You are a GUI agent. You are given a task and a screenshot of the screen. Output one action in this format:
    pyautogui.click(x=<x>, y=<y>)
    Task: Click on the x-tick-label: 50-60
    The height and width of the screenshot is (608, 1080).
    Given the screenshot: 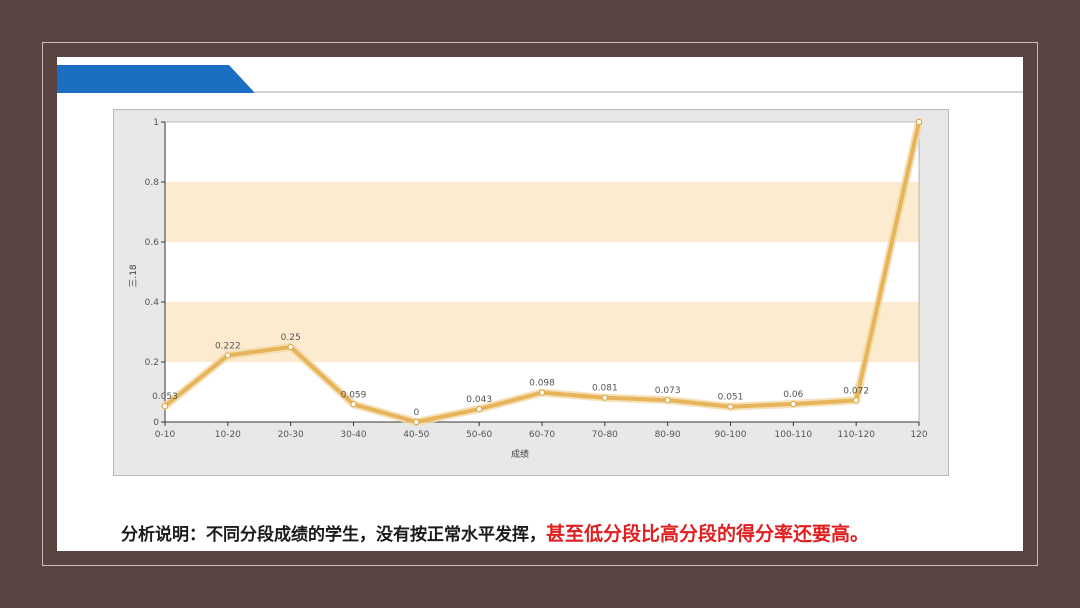 What is the action you would take?
    pyautogui.click(x=479, y=435)
    